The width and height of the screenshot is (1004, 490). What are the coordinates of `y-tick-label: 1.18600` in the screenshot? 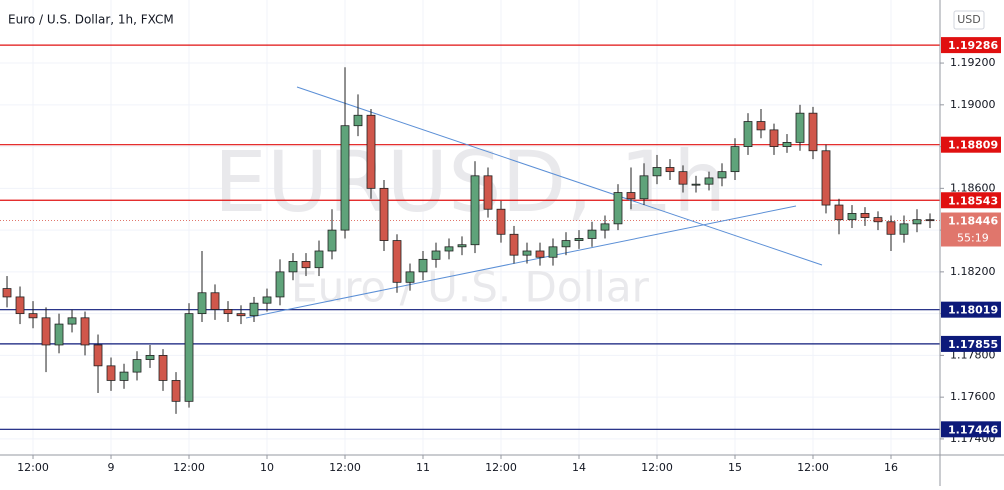 It's located at (973, 187).